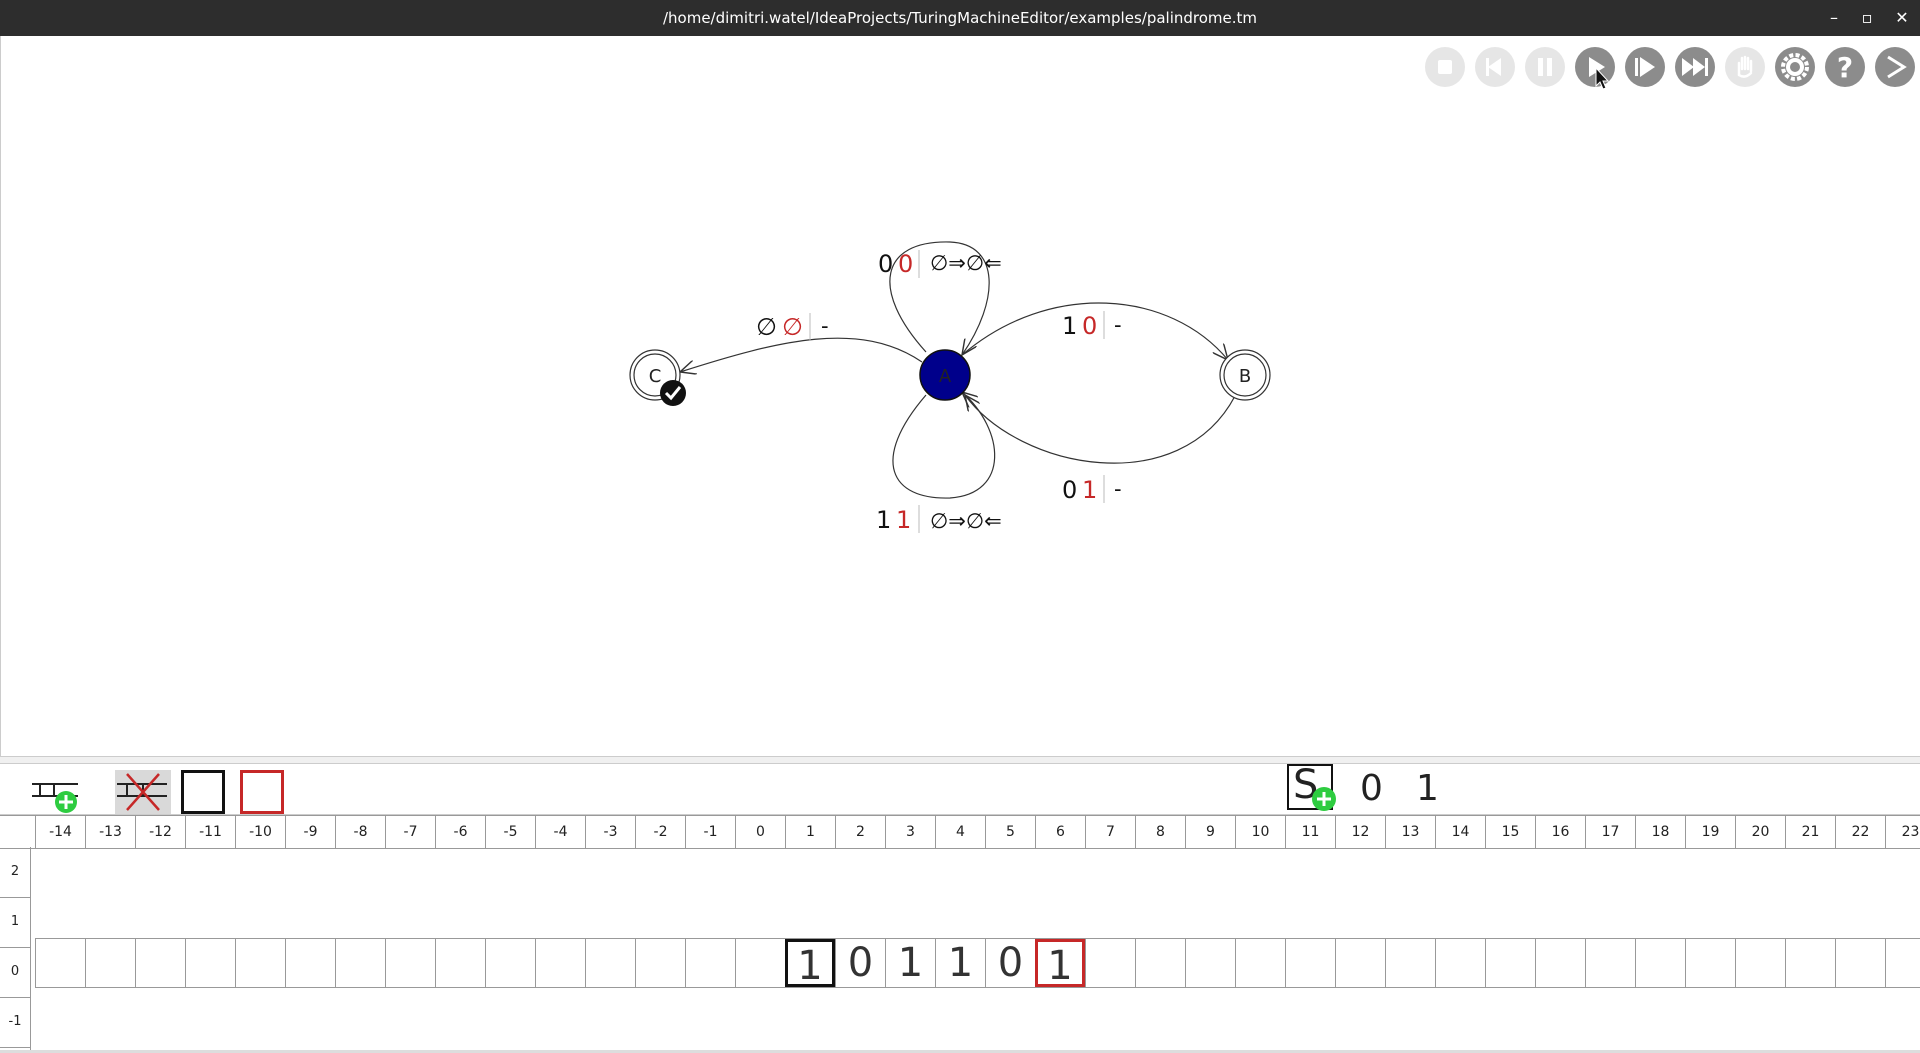 The image size is (1920, 1053). Describe the element at coordinates (792, 327) in the screenshot. I see `transition-label-a-c: ∅ ∅ -` at that location.